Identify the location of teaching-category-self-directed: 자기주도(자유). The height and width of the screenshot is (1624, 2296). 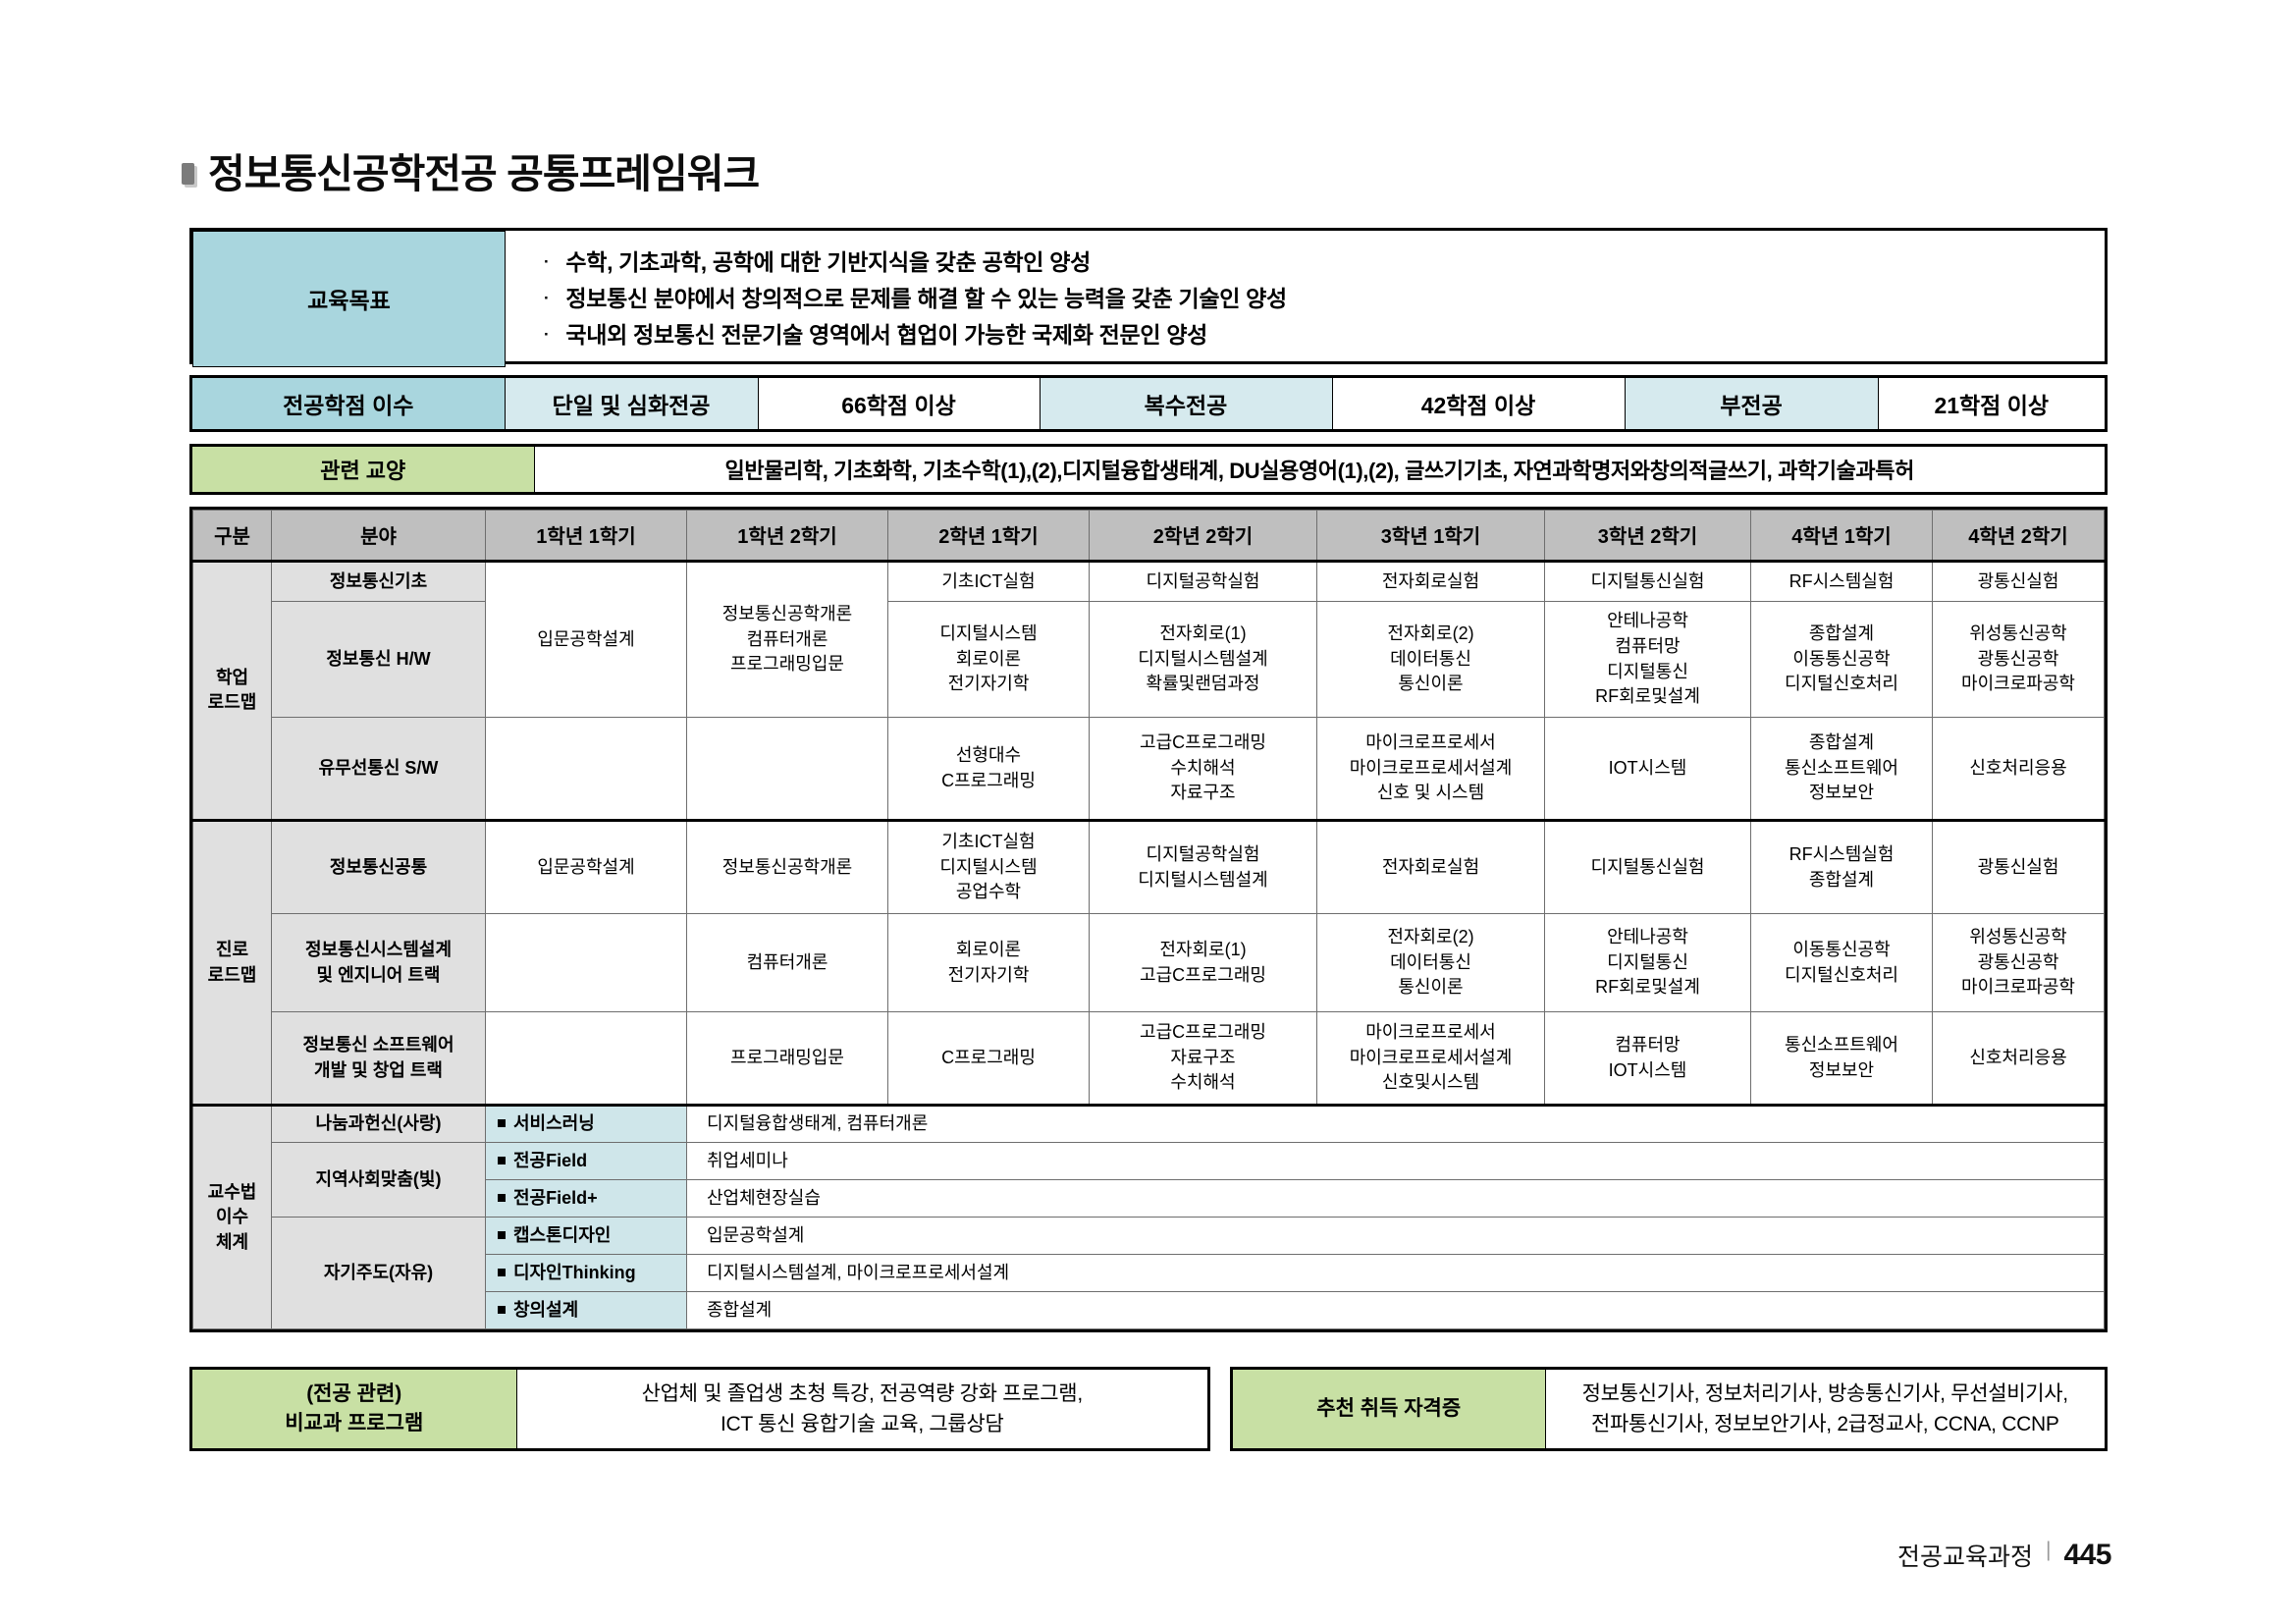
(378, 1273).